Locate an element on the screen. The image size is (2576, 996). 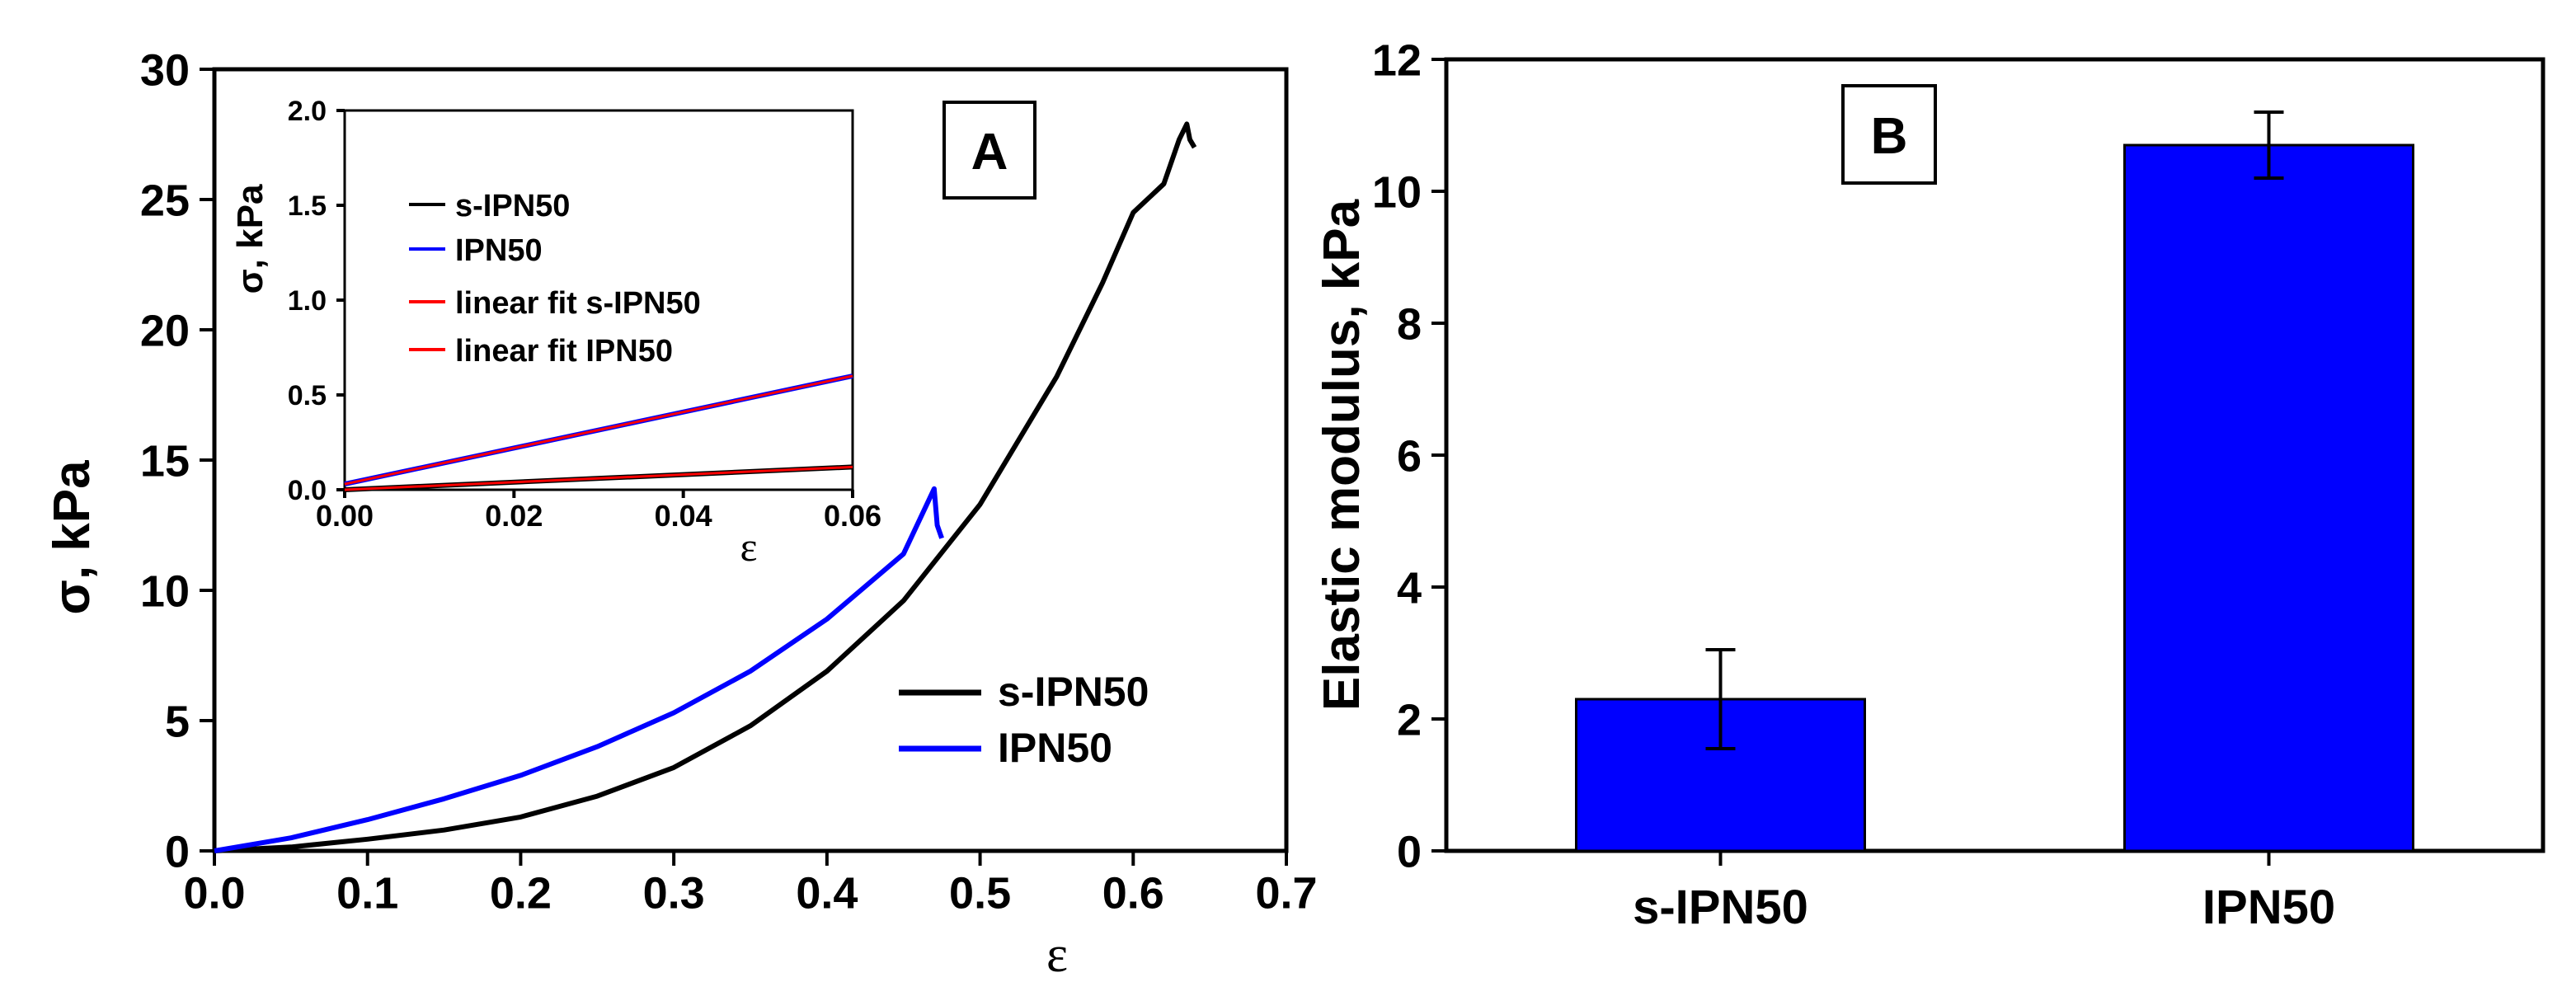
inset-x-ticks: 0.00 0.02 0.04 0.06 is located at coordinates (598, 511).